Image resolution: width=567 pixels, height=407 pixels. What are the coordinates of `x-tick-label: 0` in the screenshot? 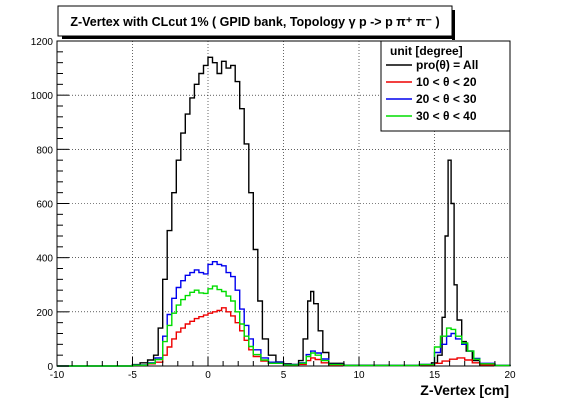 It's located at (208, 375).